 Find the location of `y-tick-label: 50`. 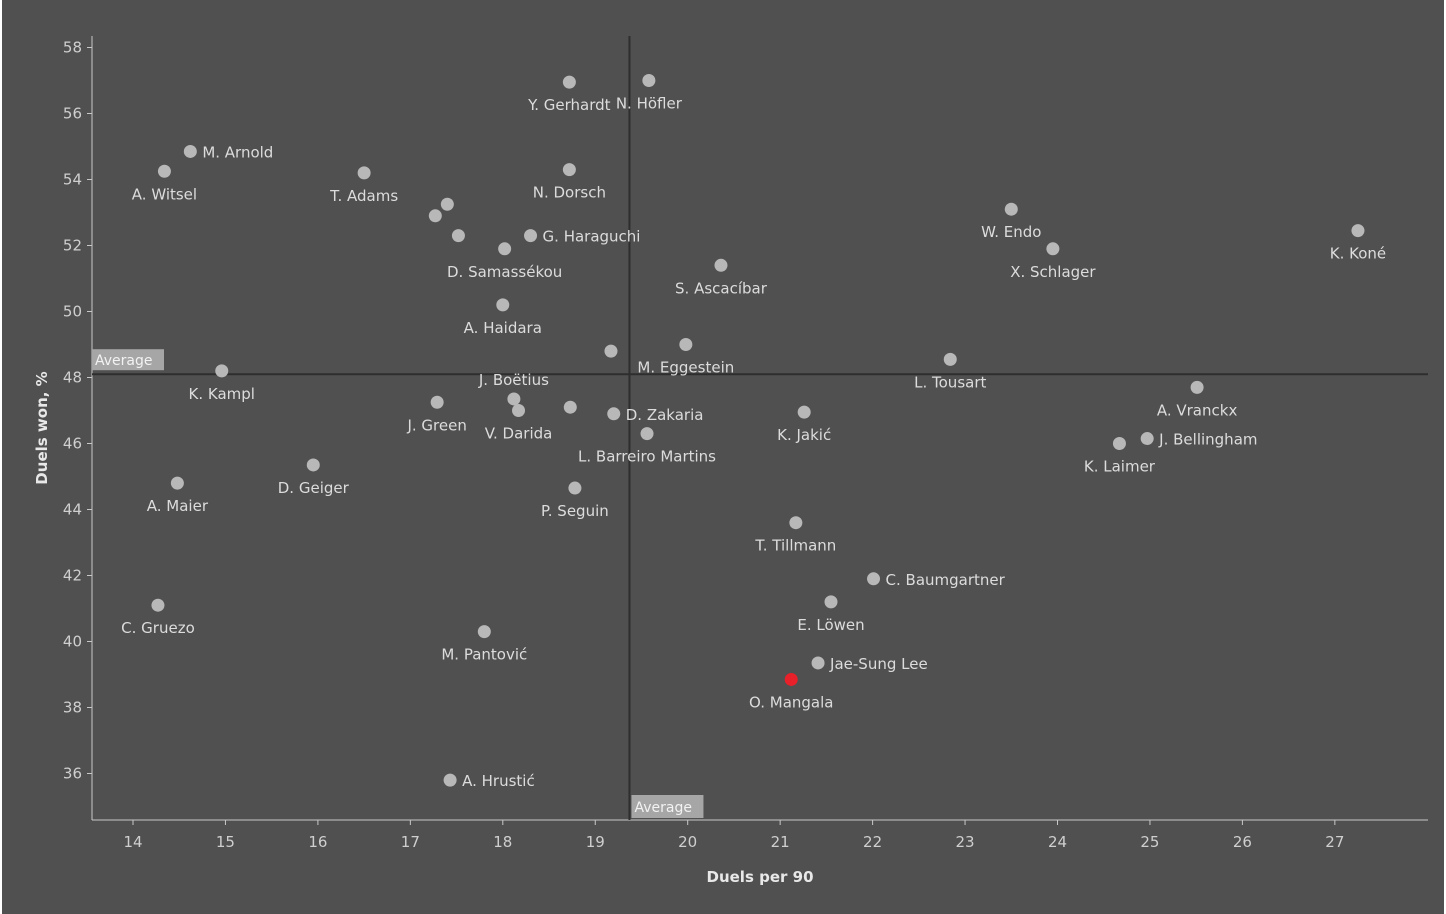

y-tick-label: 50 is located at coordinates (72, 312).